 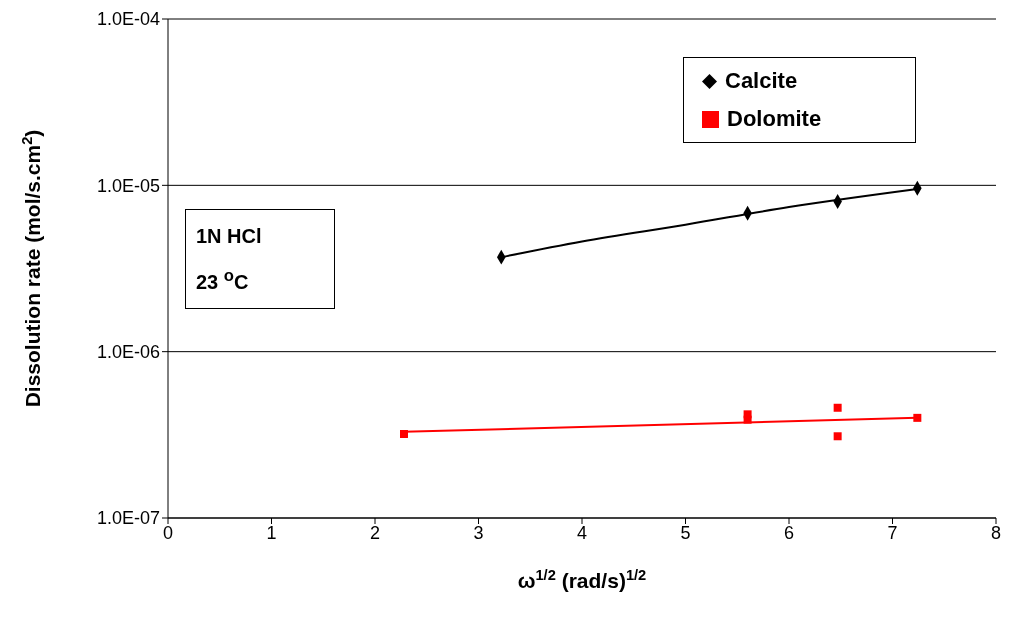 What do you see at coordinates (685, 532) in the screenshot?
I see `x-tick-label: 5` at bounding box center [685, 532].